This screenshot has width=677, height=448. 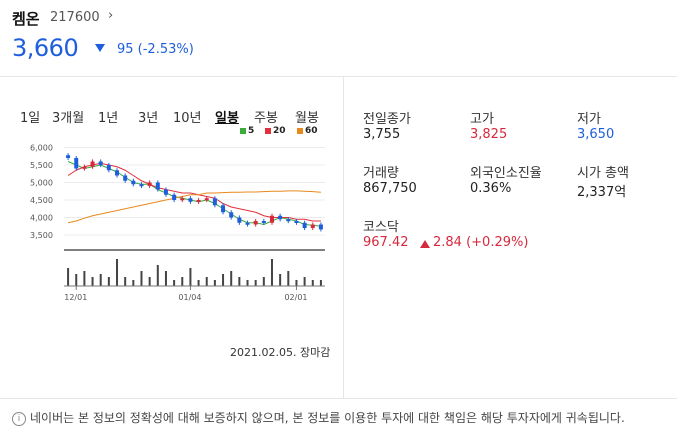 What do you see at coordinates (41, 200) in the screenshot?
I see `y-tick-label: 4,500` at bounding box center [41, 200].